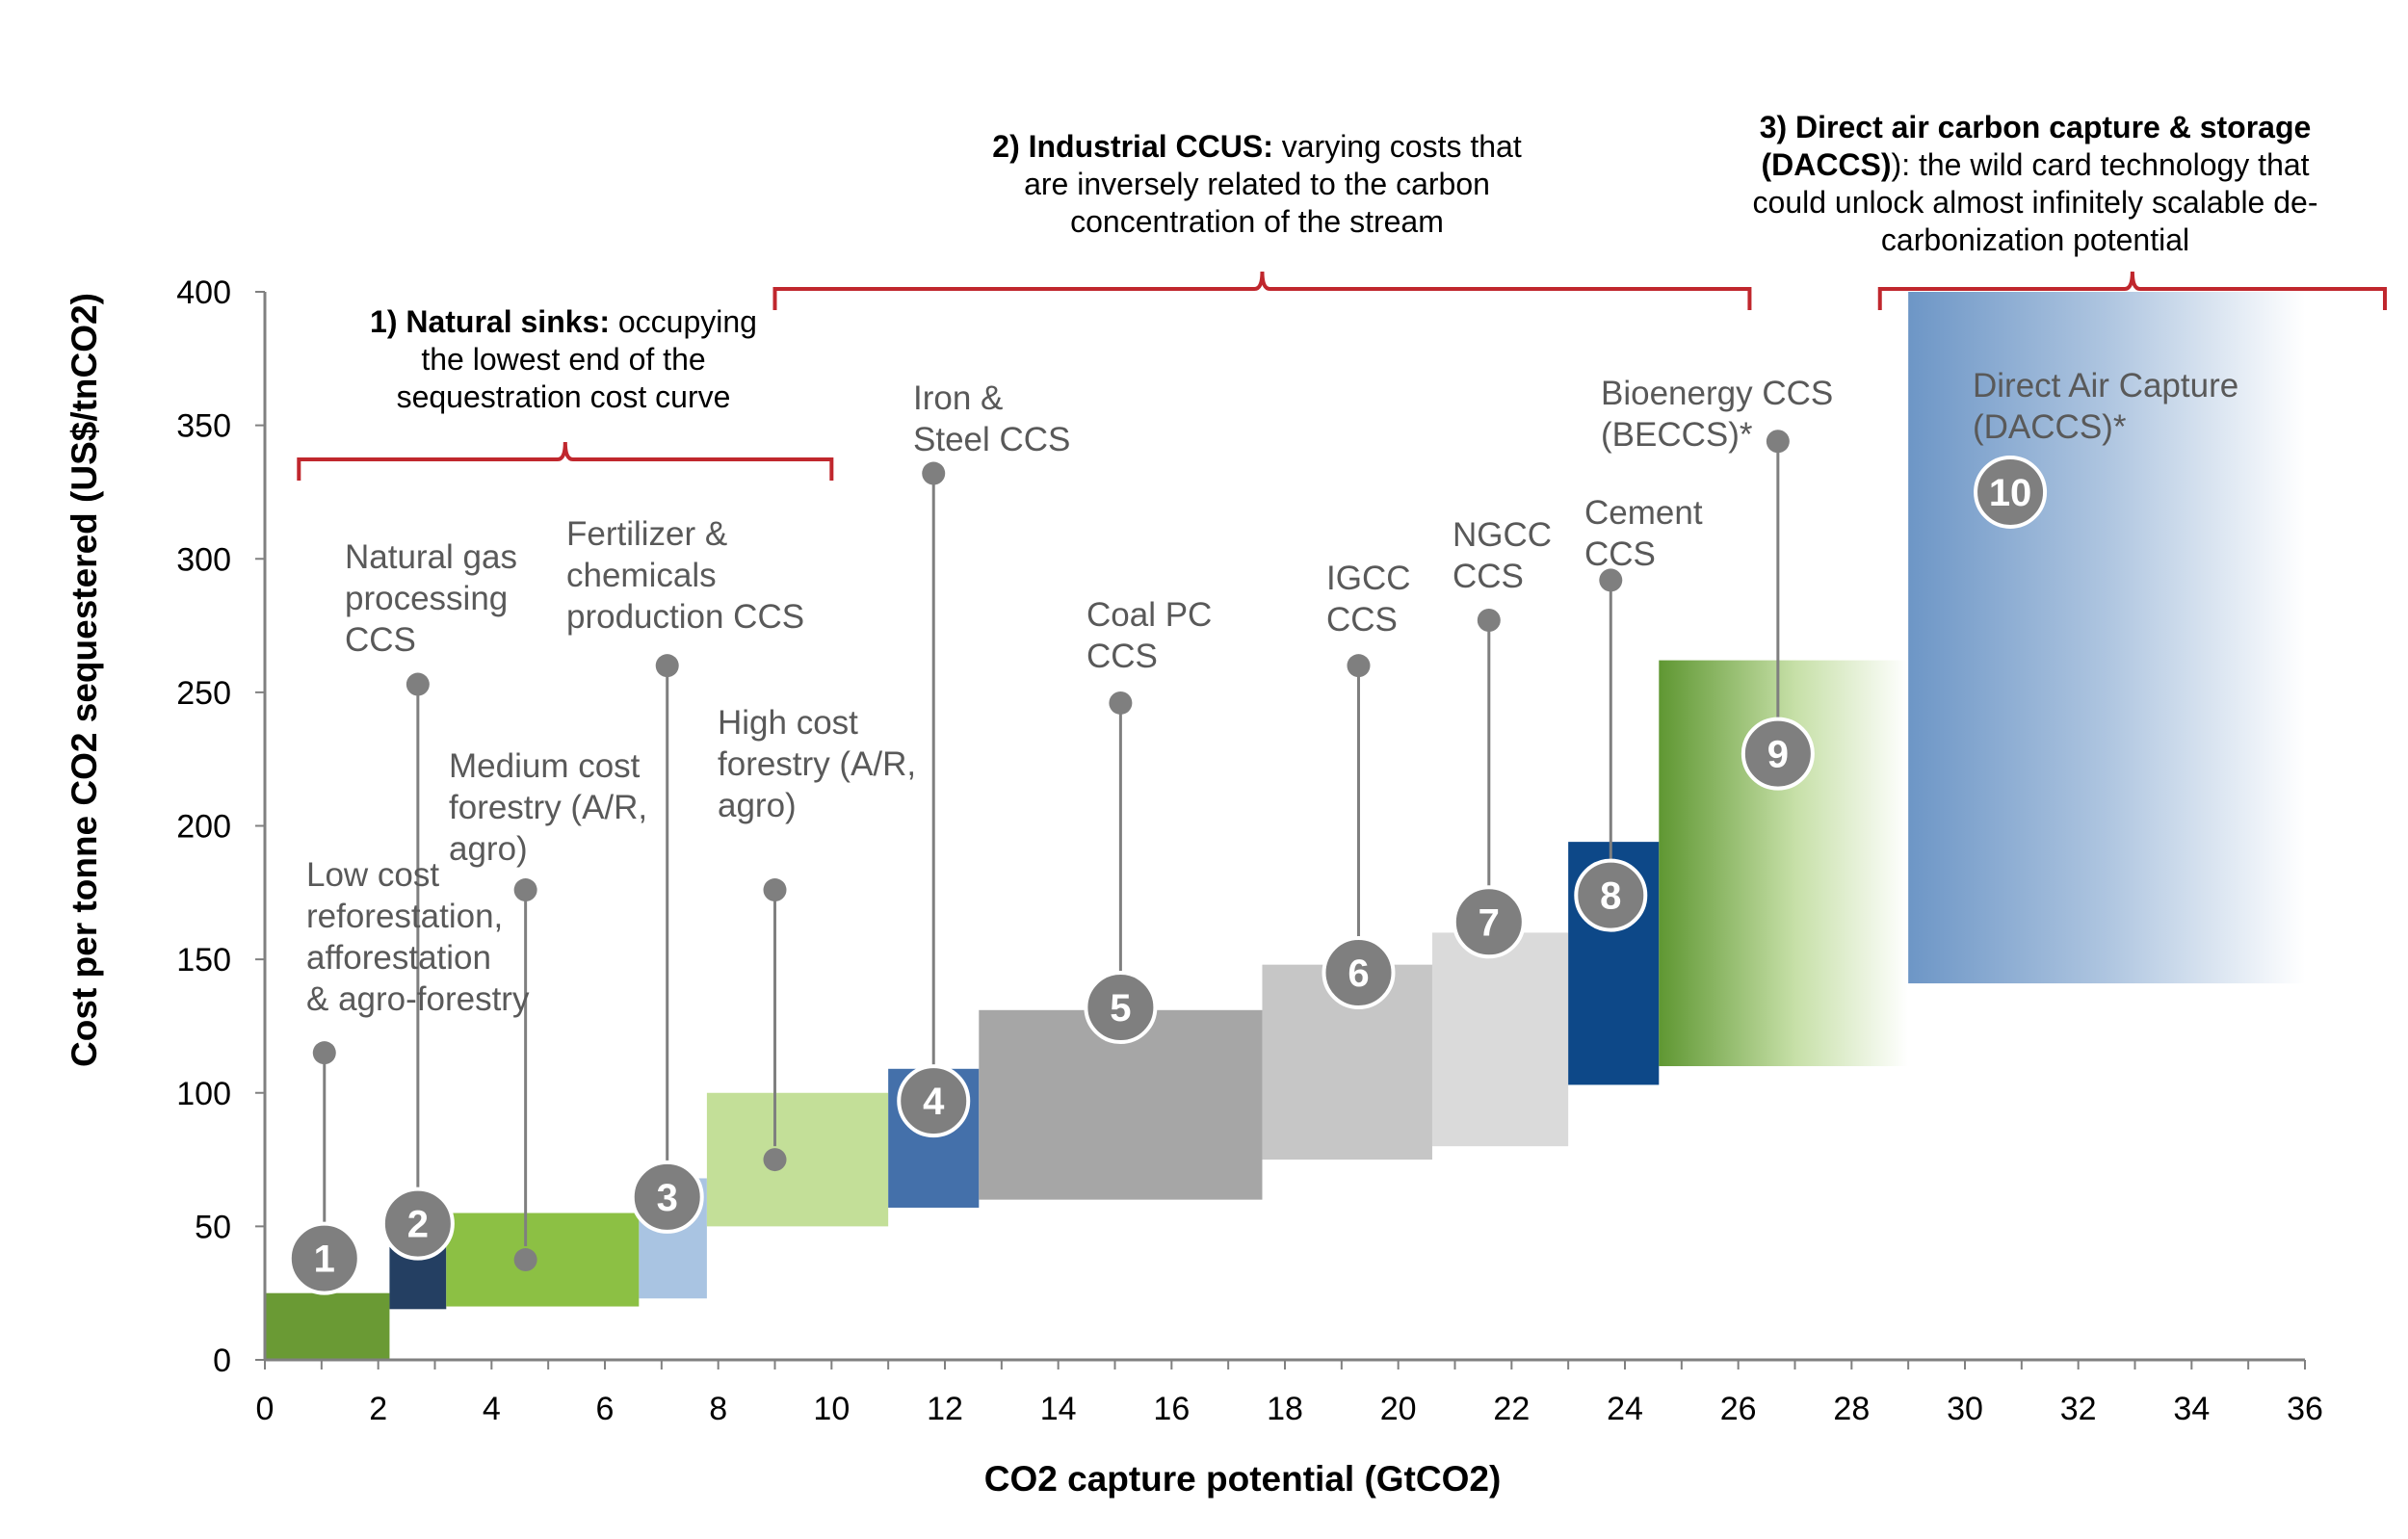 This screenshot has width=2408, height=1539. I want to click on badge-number-6: 6, so click(1358, 974).